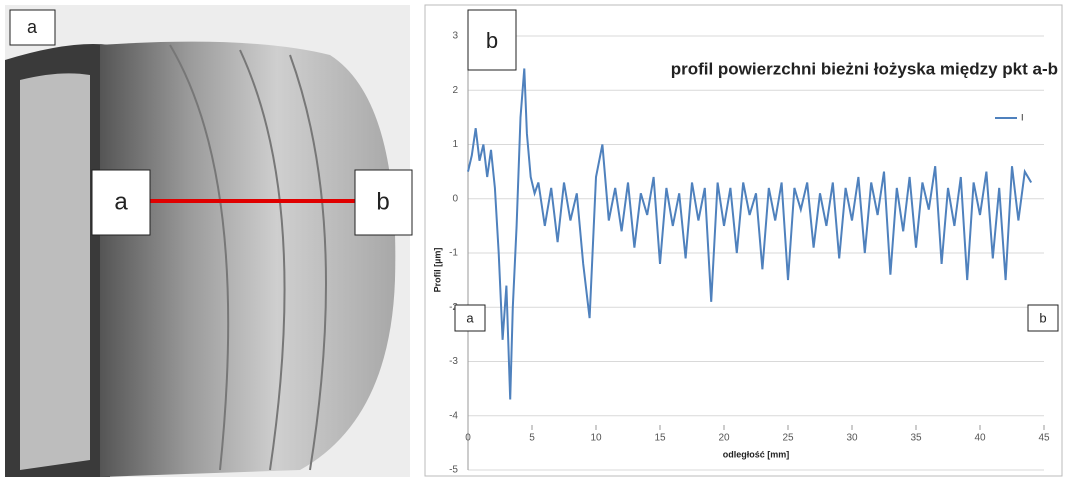  Describe the element at coordinates (532, 438) in the screenshot. I see `x-tick-label: 5` at that location.